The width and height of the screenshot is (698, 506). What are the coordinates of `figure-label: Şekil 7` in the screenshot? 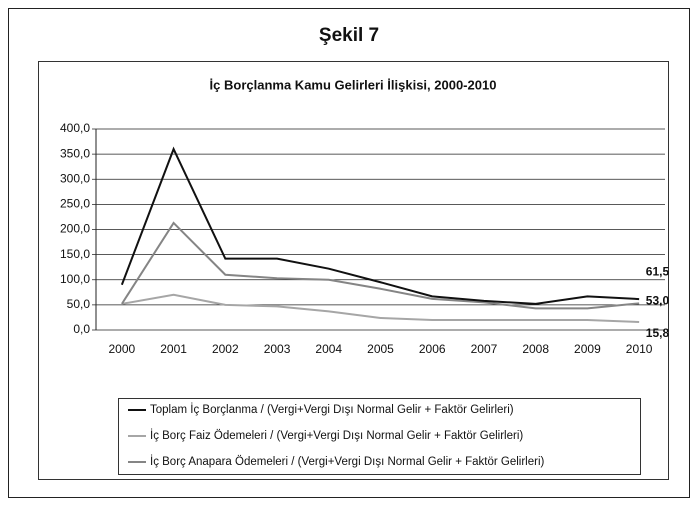 It's located at (349, 35).